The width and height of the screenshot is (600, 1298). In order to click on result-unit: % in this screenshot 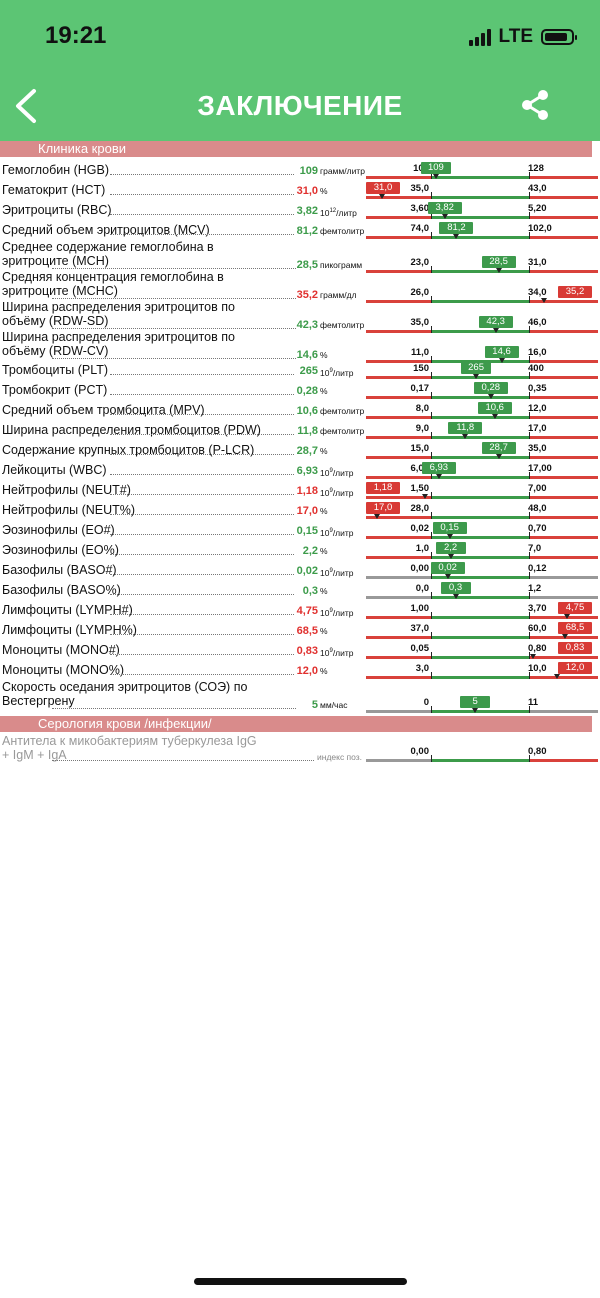, I will do `click(324, 191)`.